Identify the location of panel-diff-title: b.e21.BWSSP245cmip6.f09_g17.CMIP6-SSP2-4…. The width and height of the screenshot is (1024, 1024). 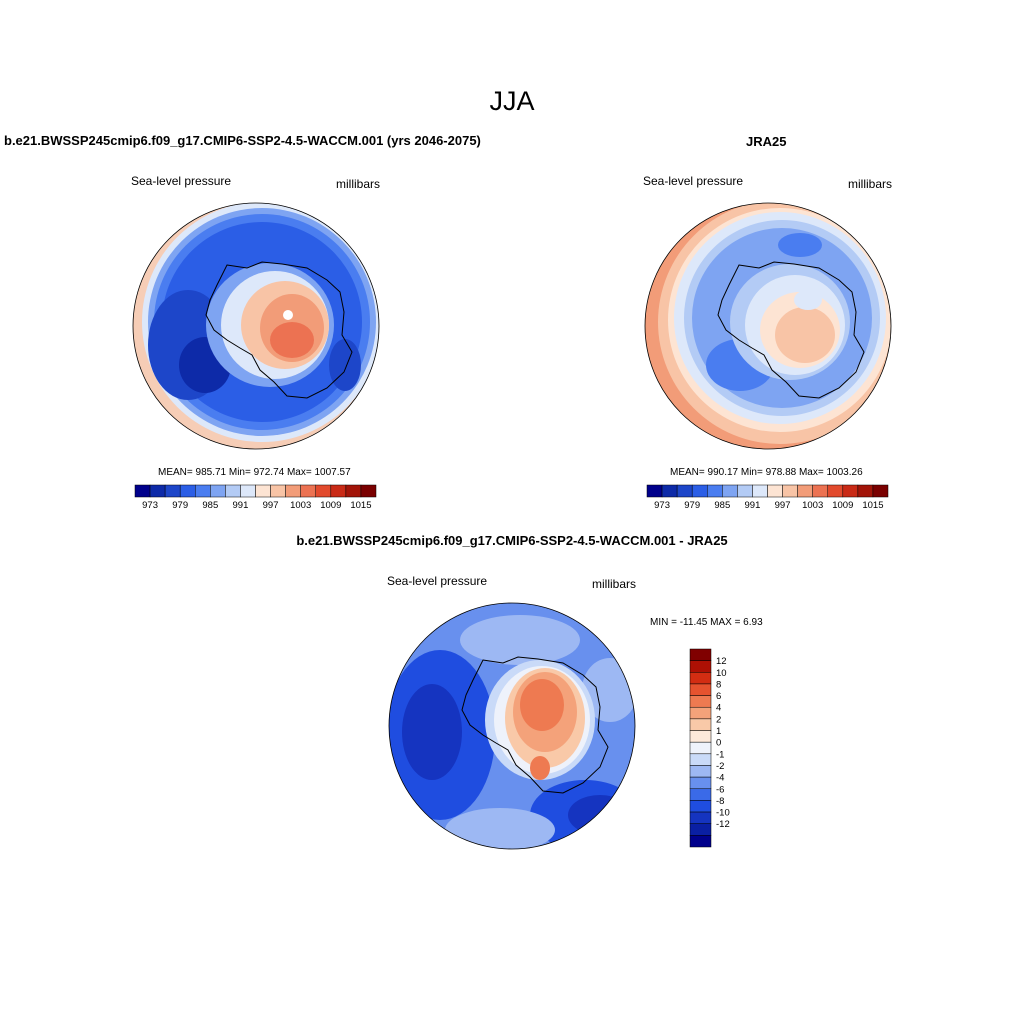
(512, 540).